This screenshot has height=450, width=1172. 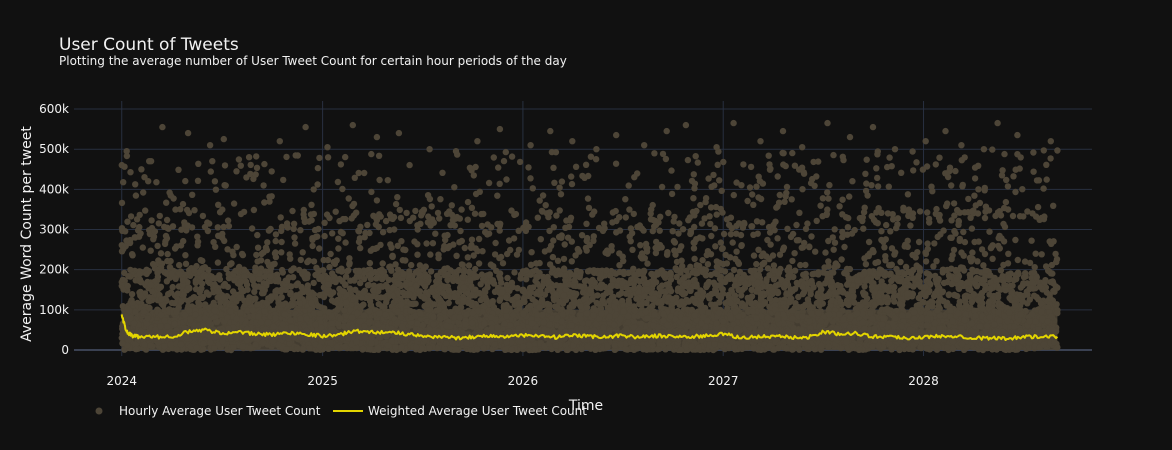 I want to click on scatter-point-2008, so click(x=233, y=255).